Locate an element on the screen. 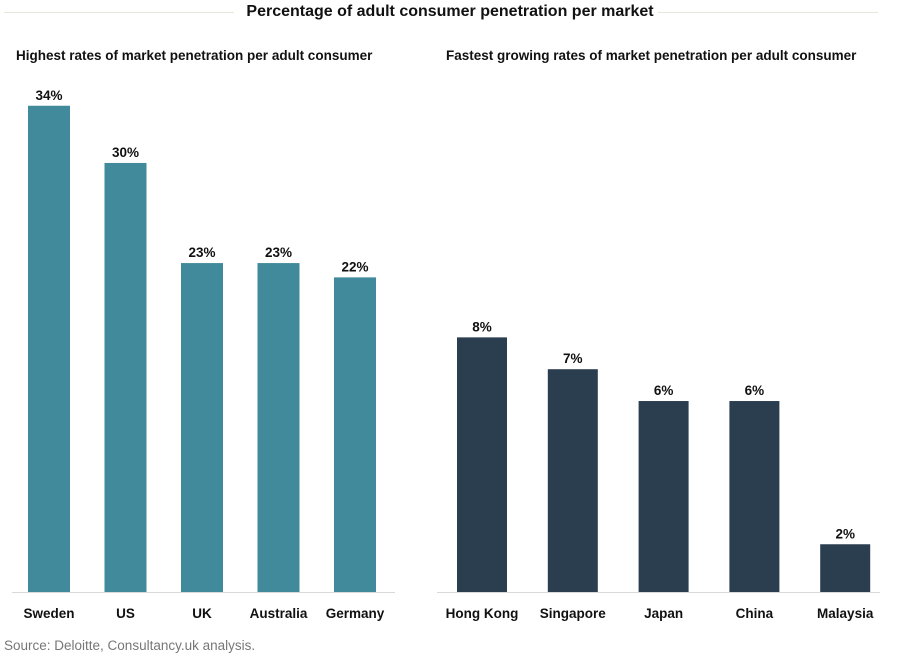 Image resolution: width=900 pixels, height=658 pixels. bar-us is located at coordinates (125, 377).